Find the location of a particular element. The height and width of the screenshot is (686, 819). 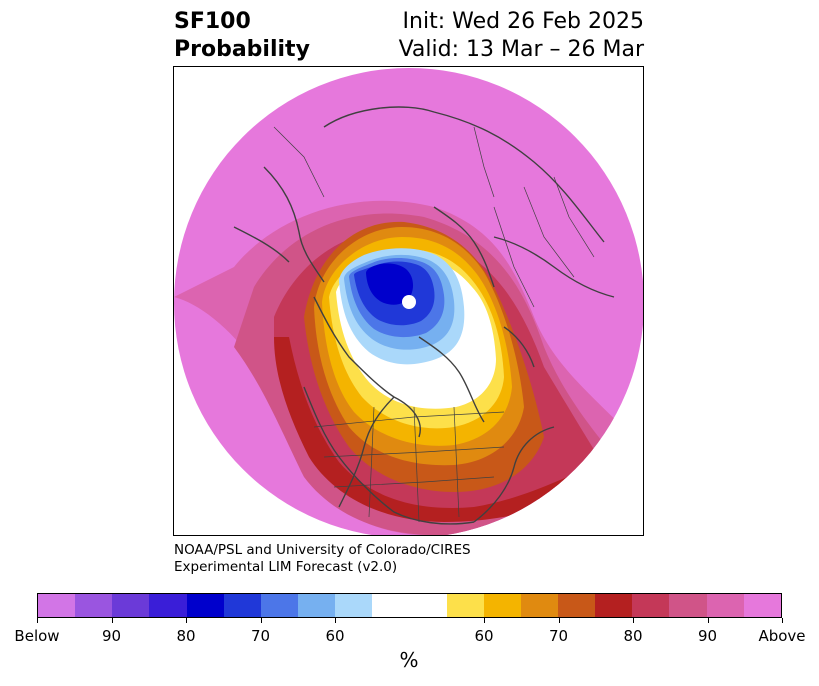

map-title: SF100 Probability is located at coordinates (242, 36).